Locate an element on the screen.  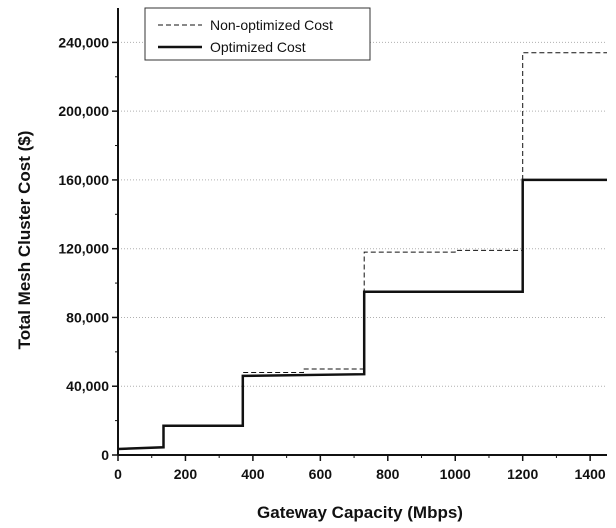
y-tick-label-3: 120,000 is located at coordinates (83, 249).